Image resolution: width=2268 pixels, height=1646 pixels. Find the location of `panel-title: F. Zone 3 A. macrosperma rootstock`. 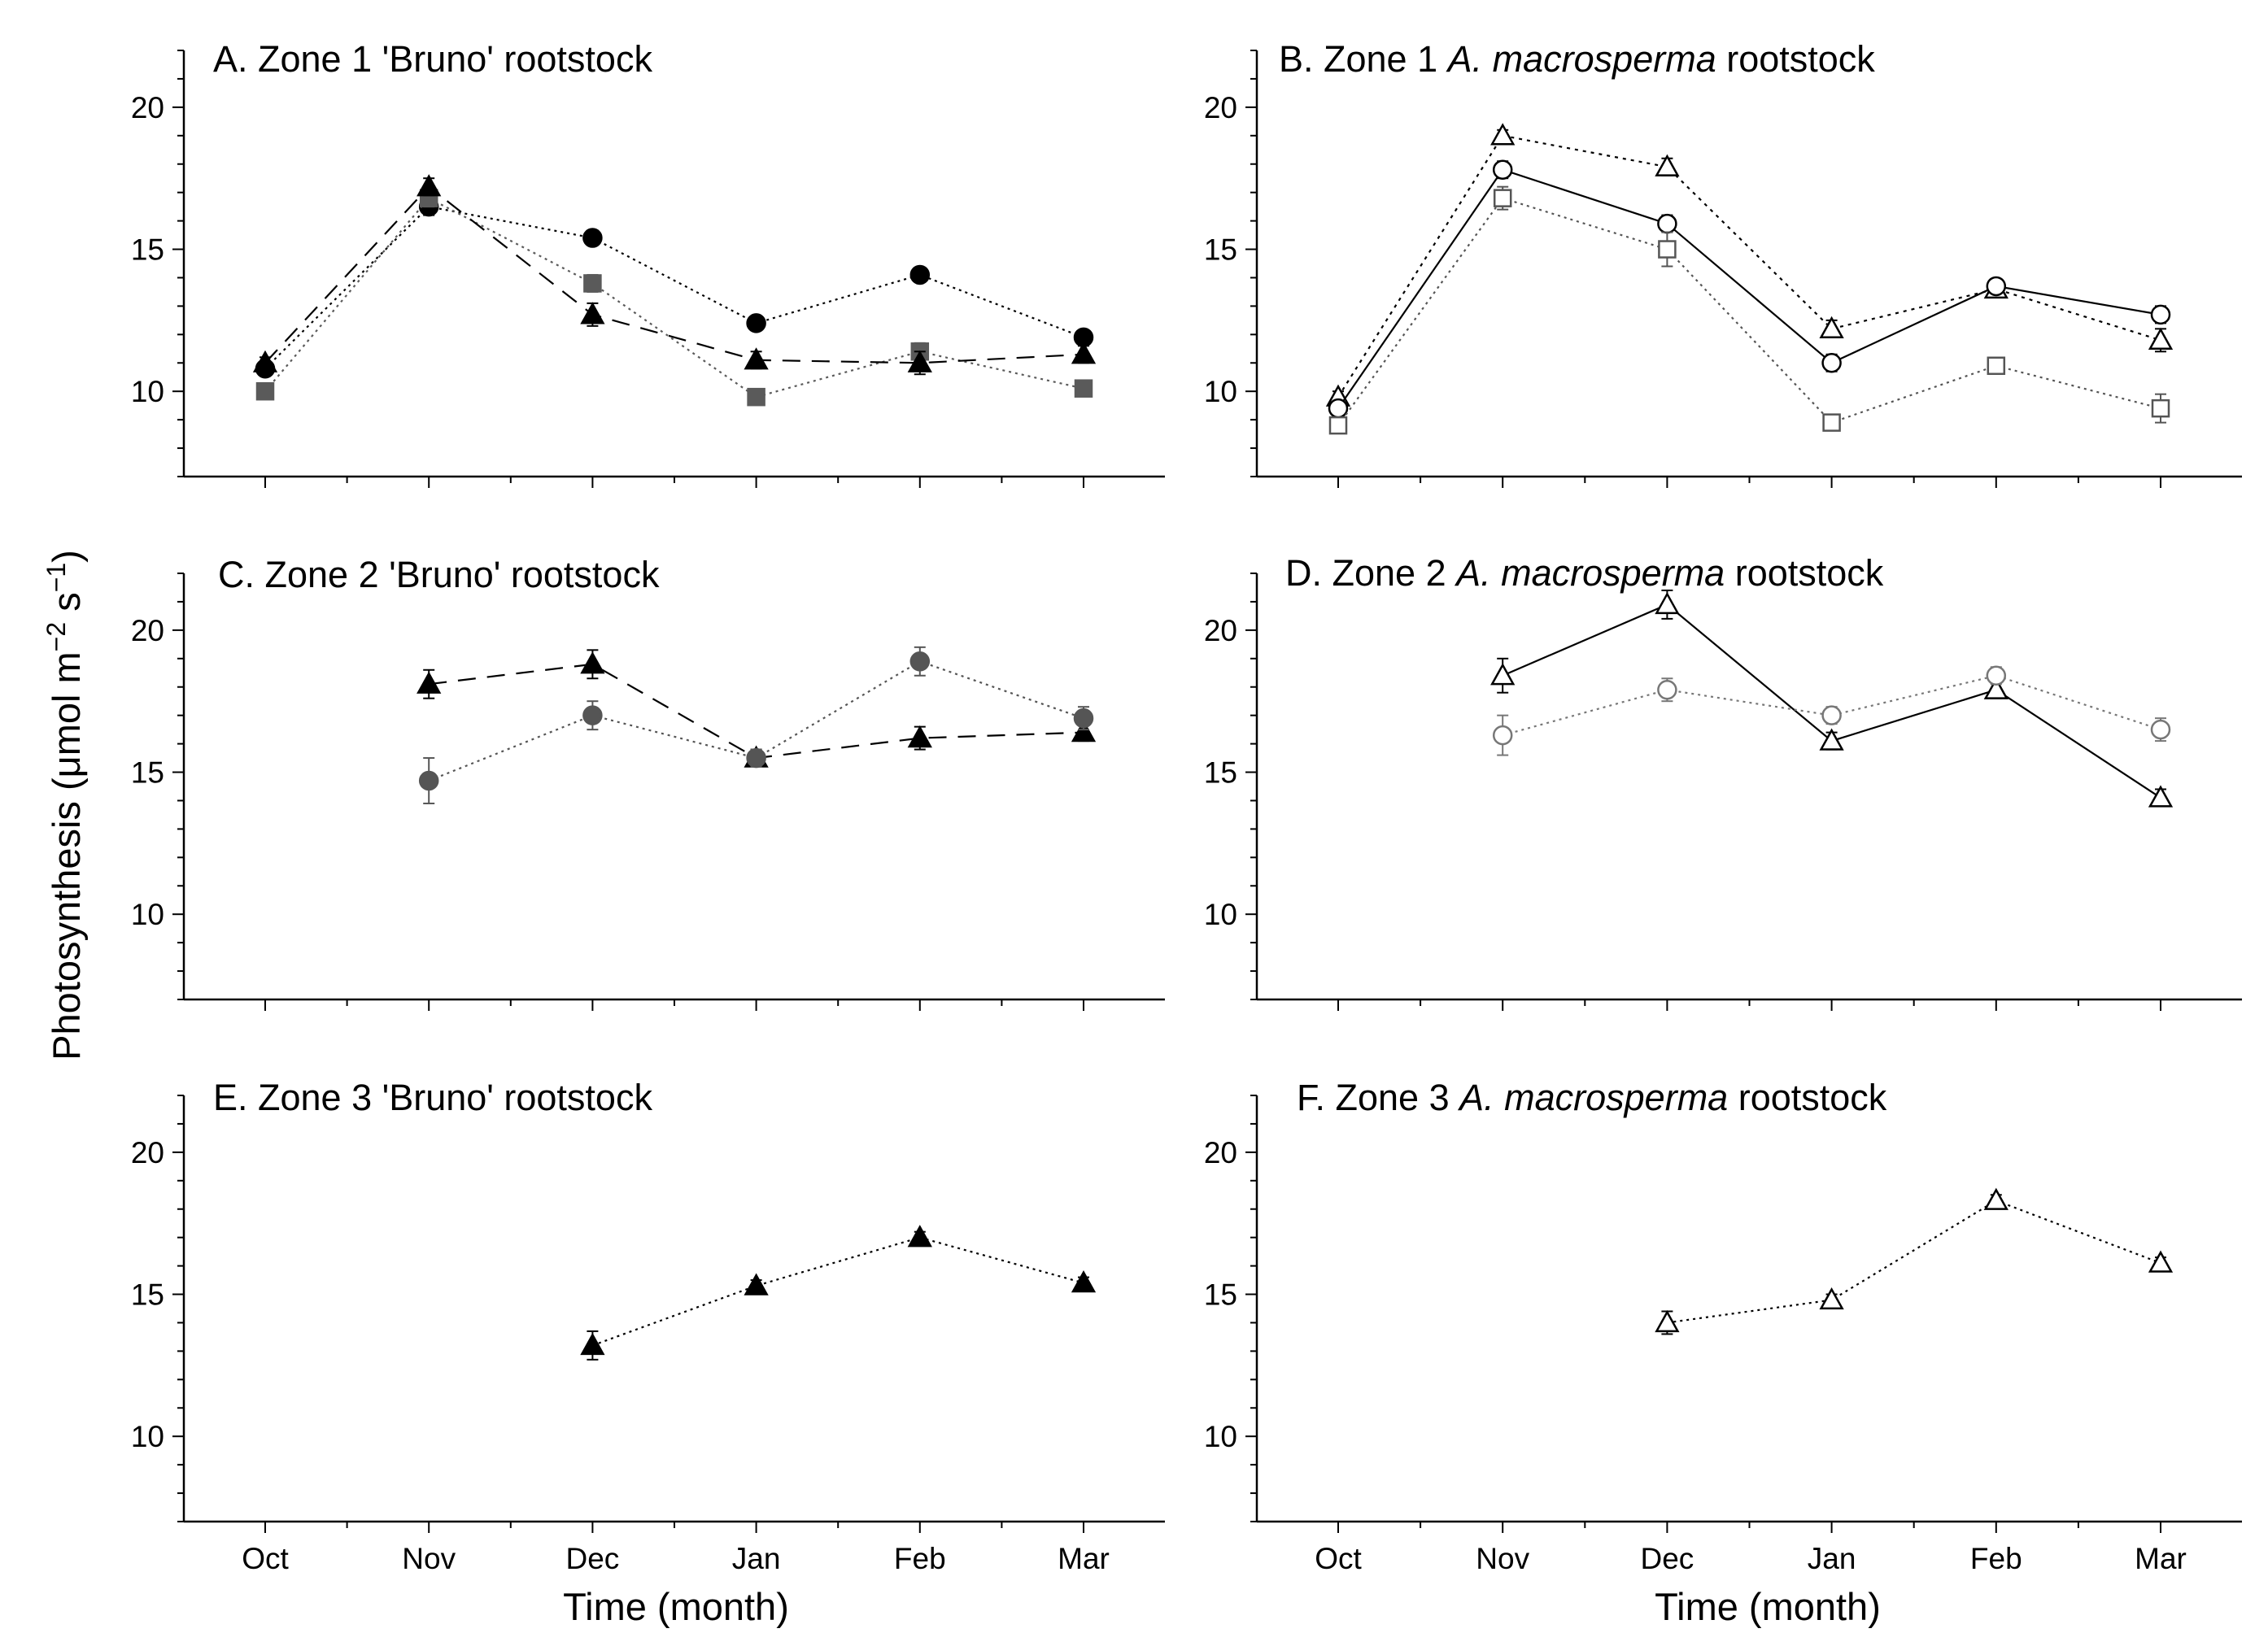

panel-title: F. Zone 3 A. macrosperma rootstock is located at coordinates (1592, 1097).